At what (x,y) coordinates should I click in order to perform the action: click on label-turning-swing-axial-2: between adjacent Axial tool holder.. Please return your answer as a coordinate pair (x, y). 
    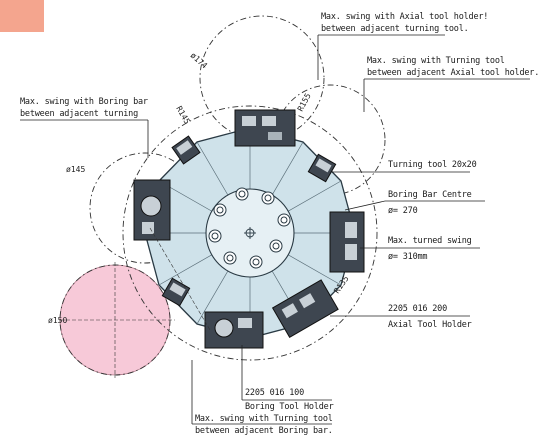
    Looking at the image, I should click on (453, 73).